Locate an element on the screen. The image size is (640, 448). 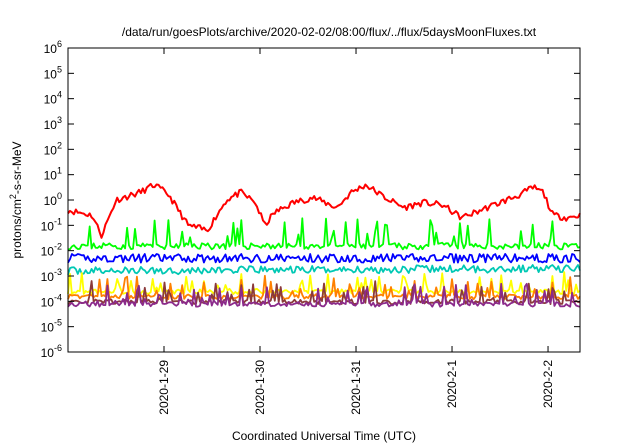
y-tick-label: 10⁻⁶ is located at coordinates (51, 351).